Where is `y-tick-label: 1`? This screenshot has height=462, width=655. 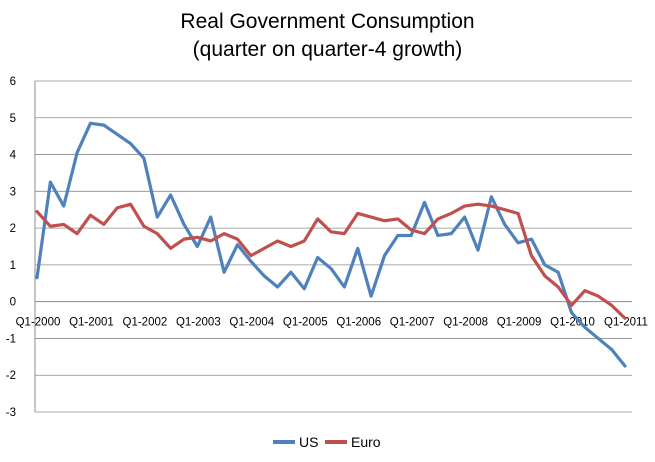 y-tick-label: 1 is located at coordinates (13, 266).